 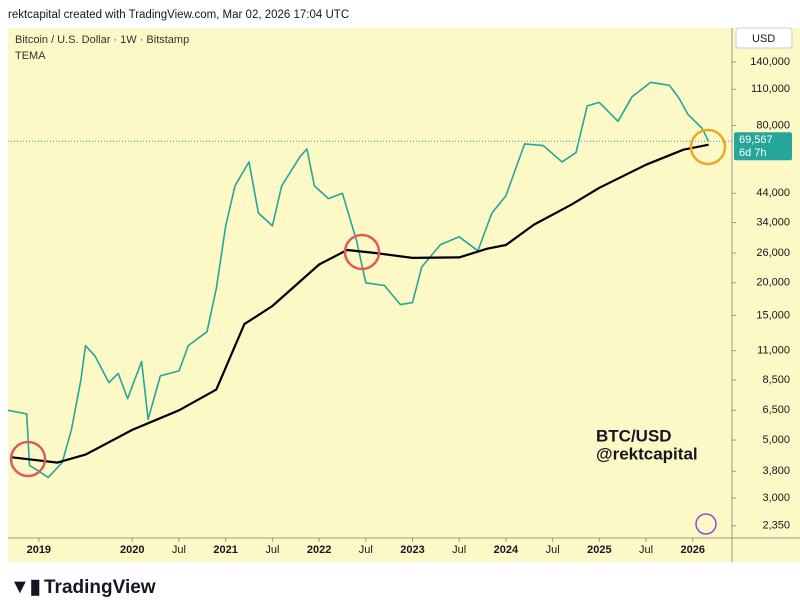 I want to click on watermark: @rektcapital, so click(x=647, y=453).